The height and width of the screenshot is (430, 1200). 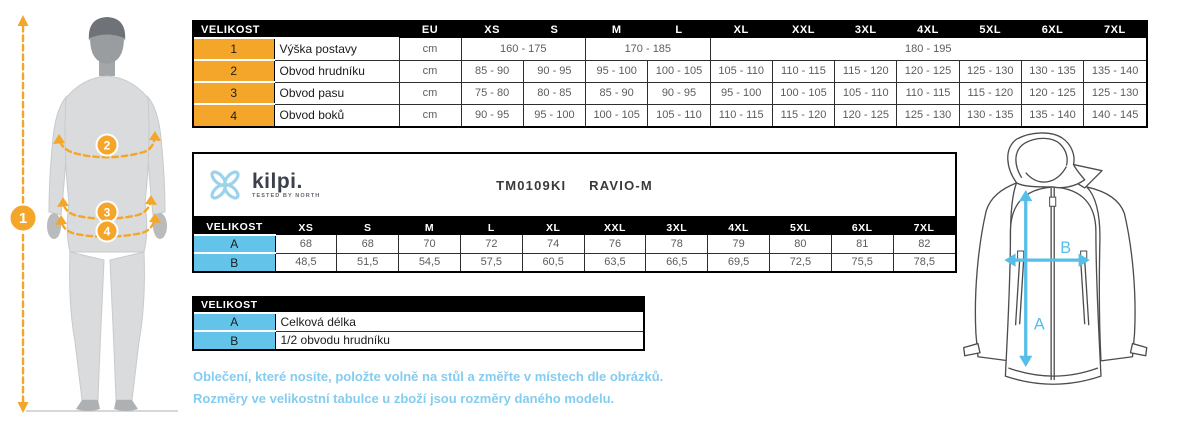 I want to click on size-column-header: XS, so click(x=492, y=30).